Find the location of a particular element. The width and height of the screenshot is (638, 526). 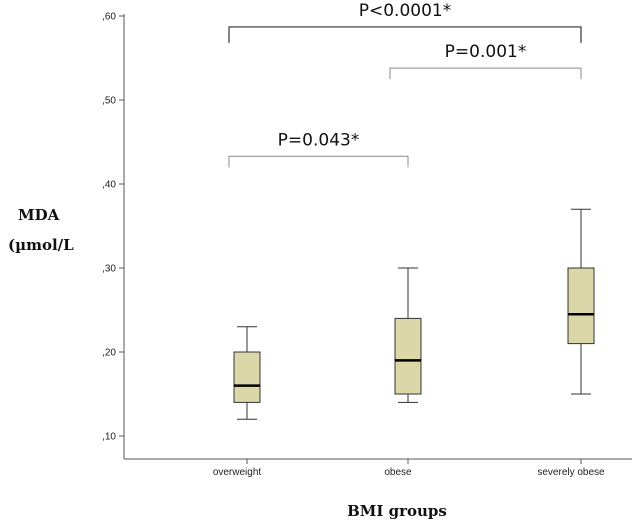

significance-bracket: P<0.0001* is located at coordinates (405, 22).